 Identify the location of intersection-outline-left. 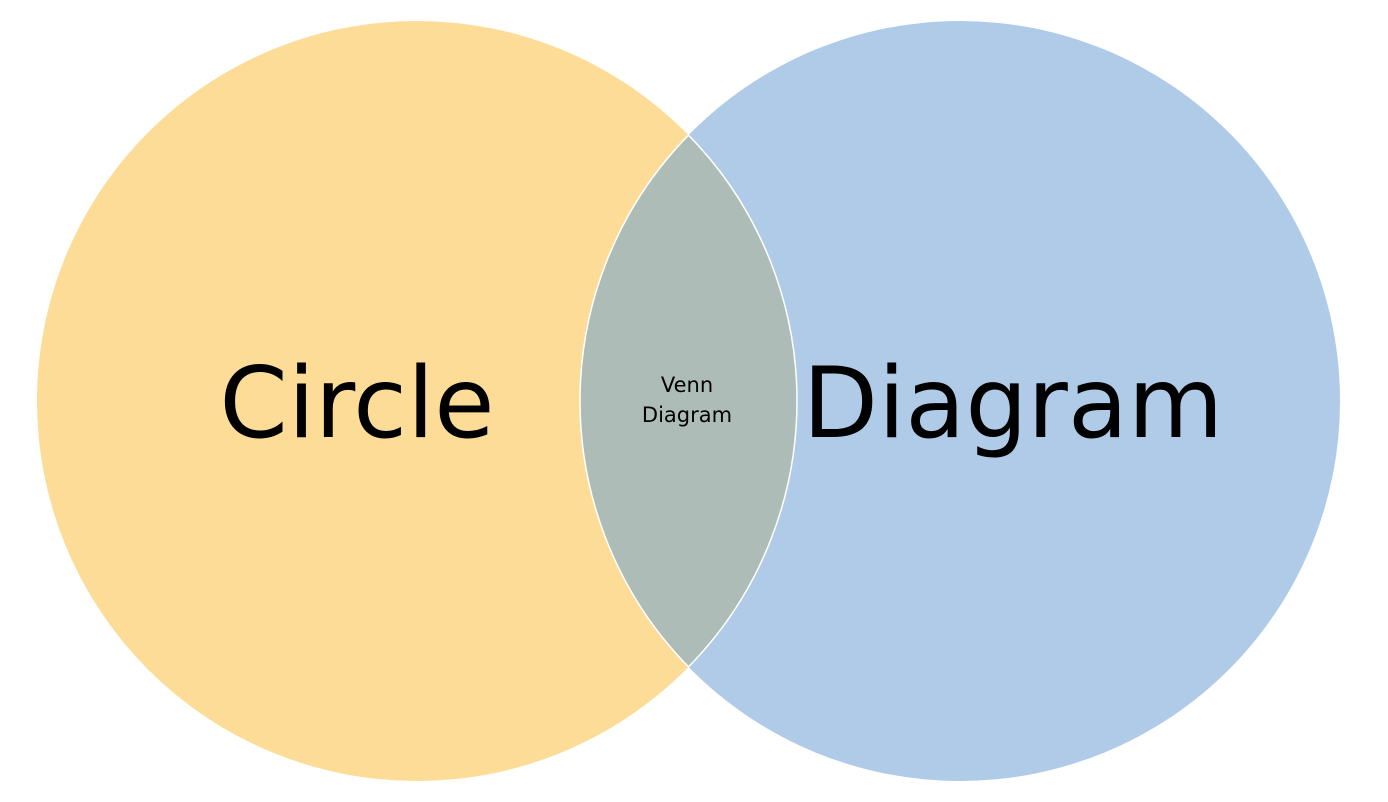
(689, 401).